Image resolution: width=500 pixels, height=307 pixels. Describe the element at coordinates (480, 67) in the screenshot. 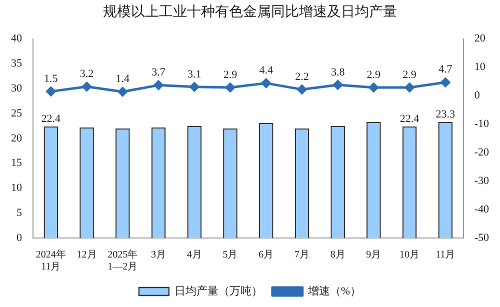

I see `y2-tick-label: 10` at that location.